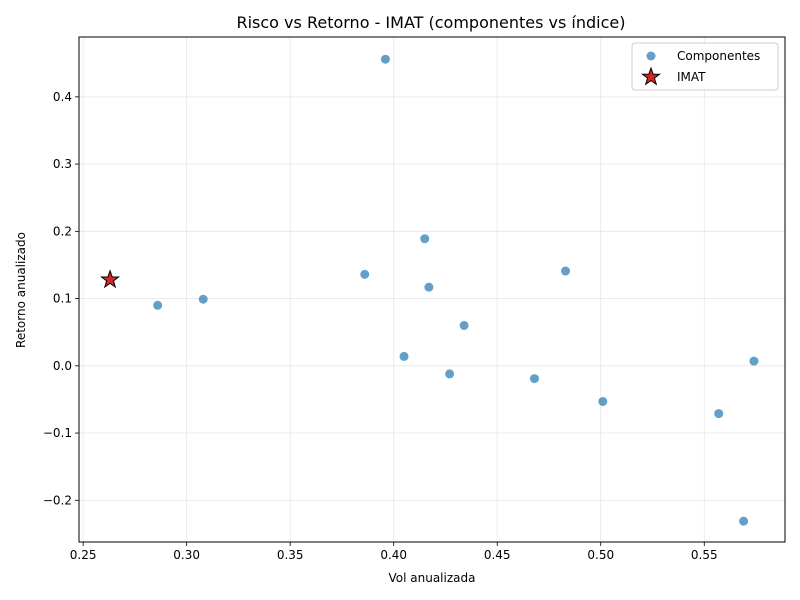 The width and height of the screenshot is (800, 600). I want to click on y-tick-label: 0.1, so click(62, 299).